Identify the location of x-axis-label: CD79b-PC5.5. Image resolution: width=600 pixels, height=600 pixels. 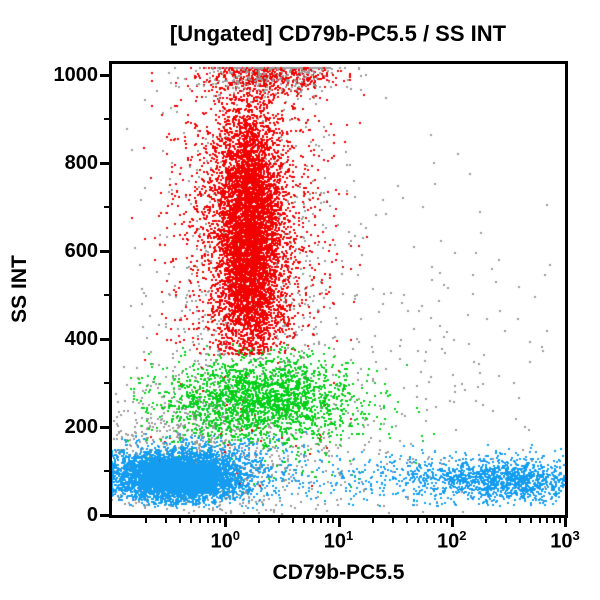
(338, 572).